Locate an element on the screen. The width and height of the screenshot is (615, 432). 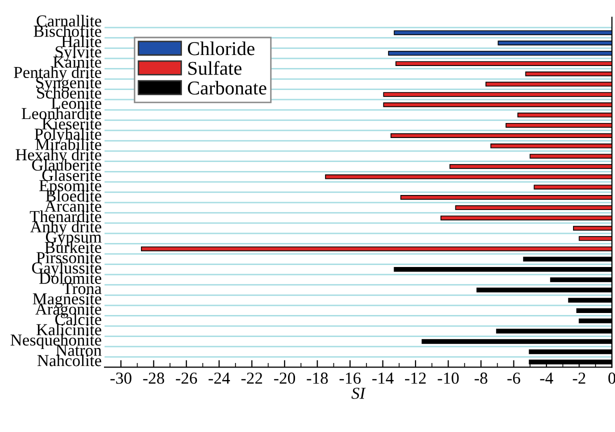
x-axis-title: SI is located at coordinates (358, 393).